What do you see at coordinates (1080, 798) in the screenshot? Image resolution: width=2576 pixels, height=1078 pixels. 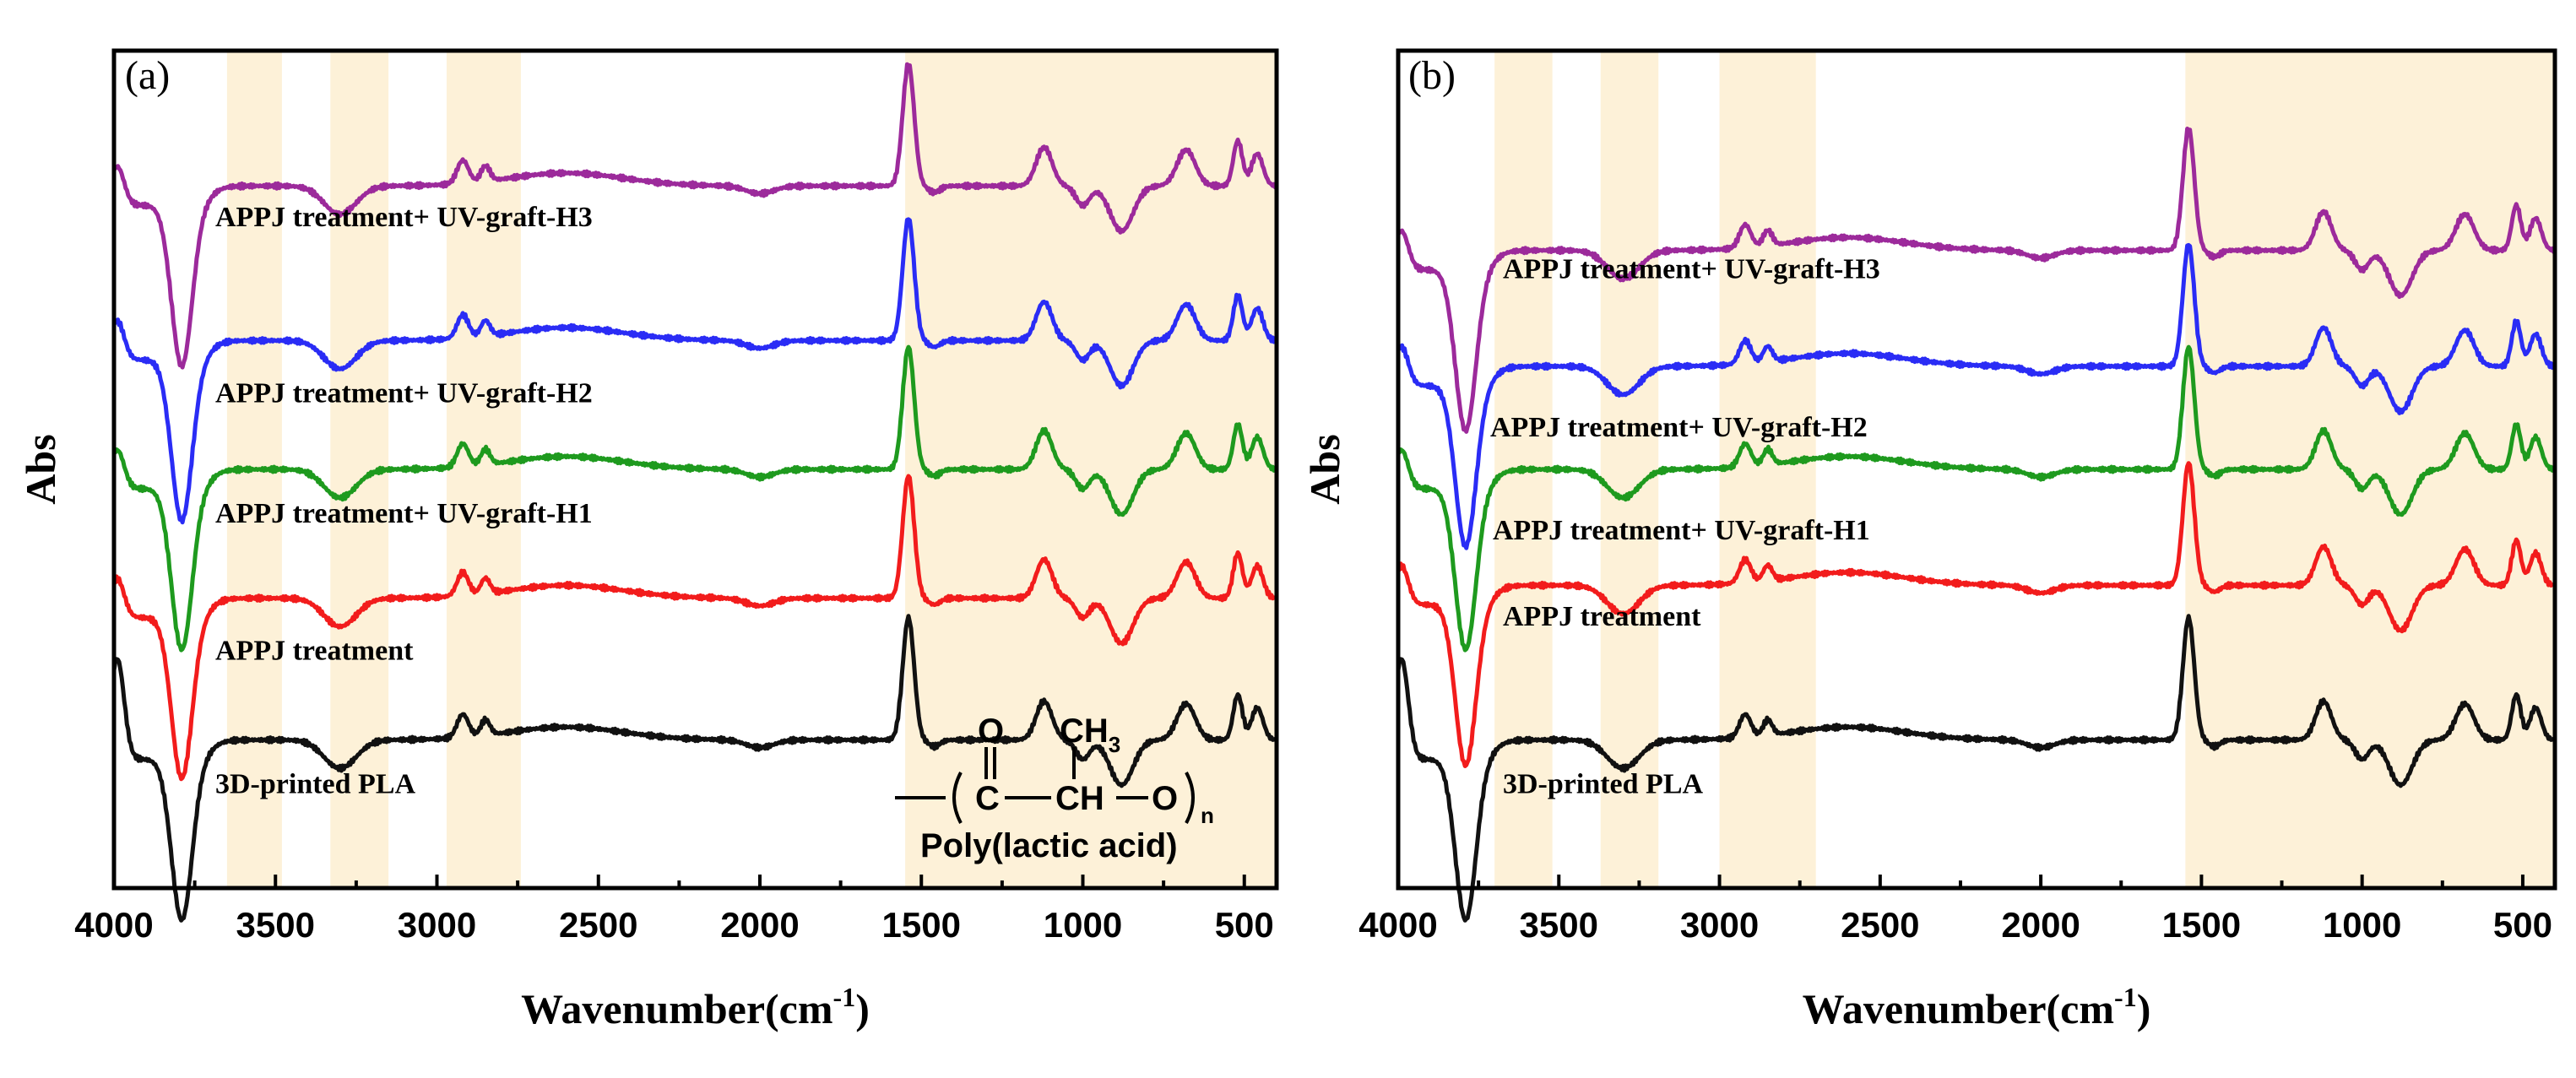 I see `atom-ch: CH` at bounding box center [1080, 798].